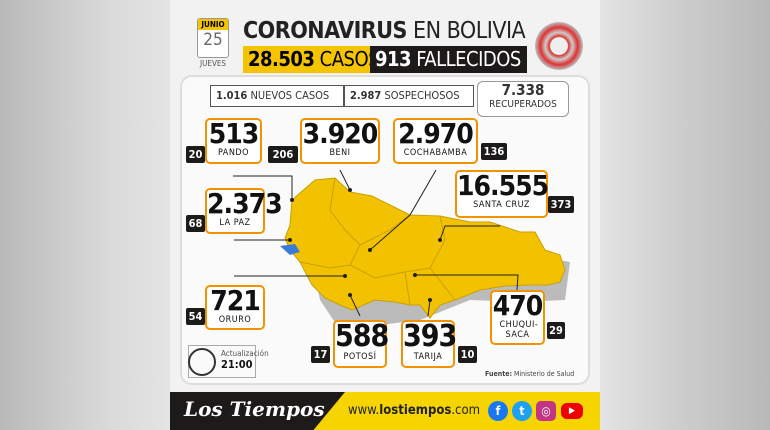  I want to click on page-title: CORONAVIRUS EN BOLIVIA, so click(384, 31).